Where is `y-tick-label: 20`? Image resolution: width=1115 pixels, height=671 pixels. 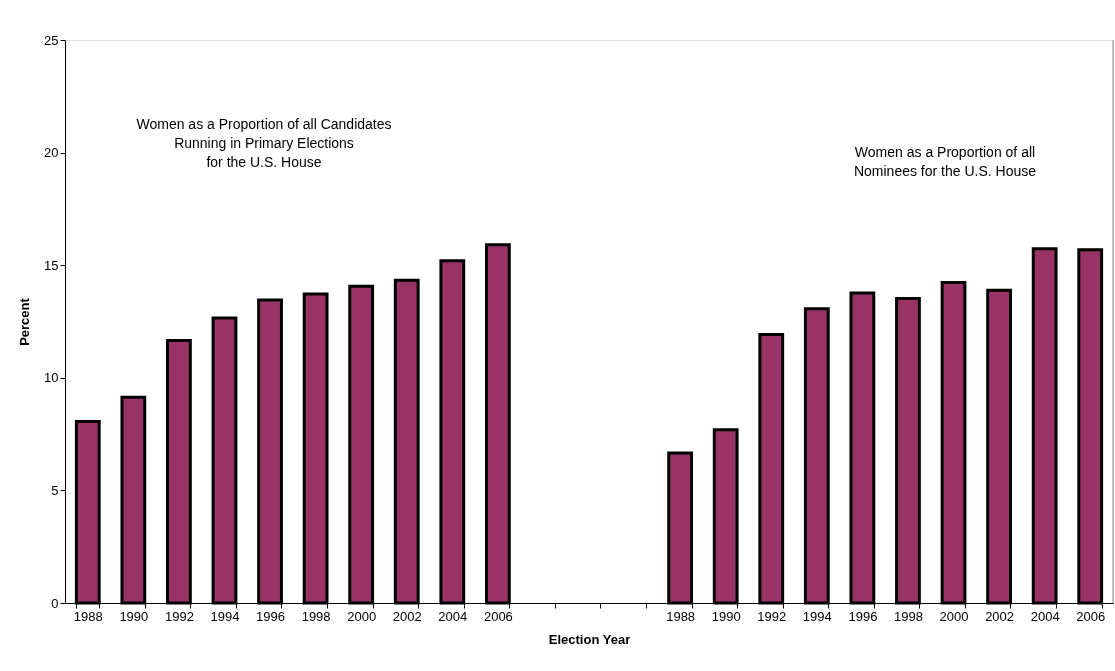
y-tick-label: 20 is located at coordinates (51, 153).